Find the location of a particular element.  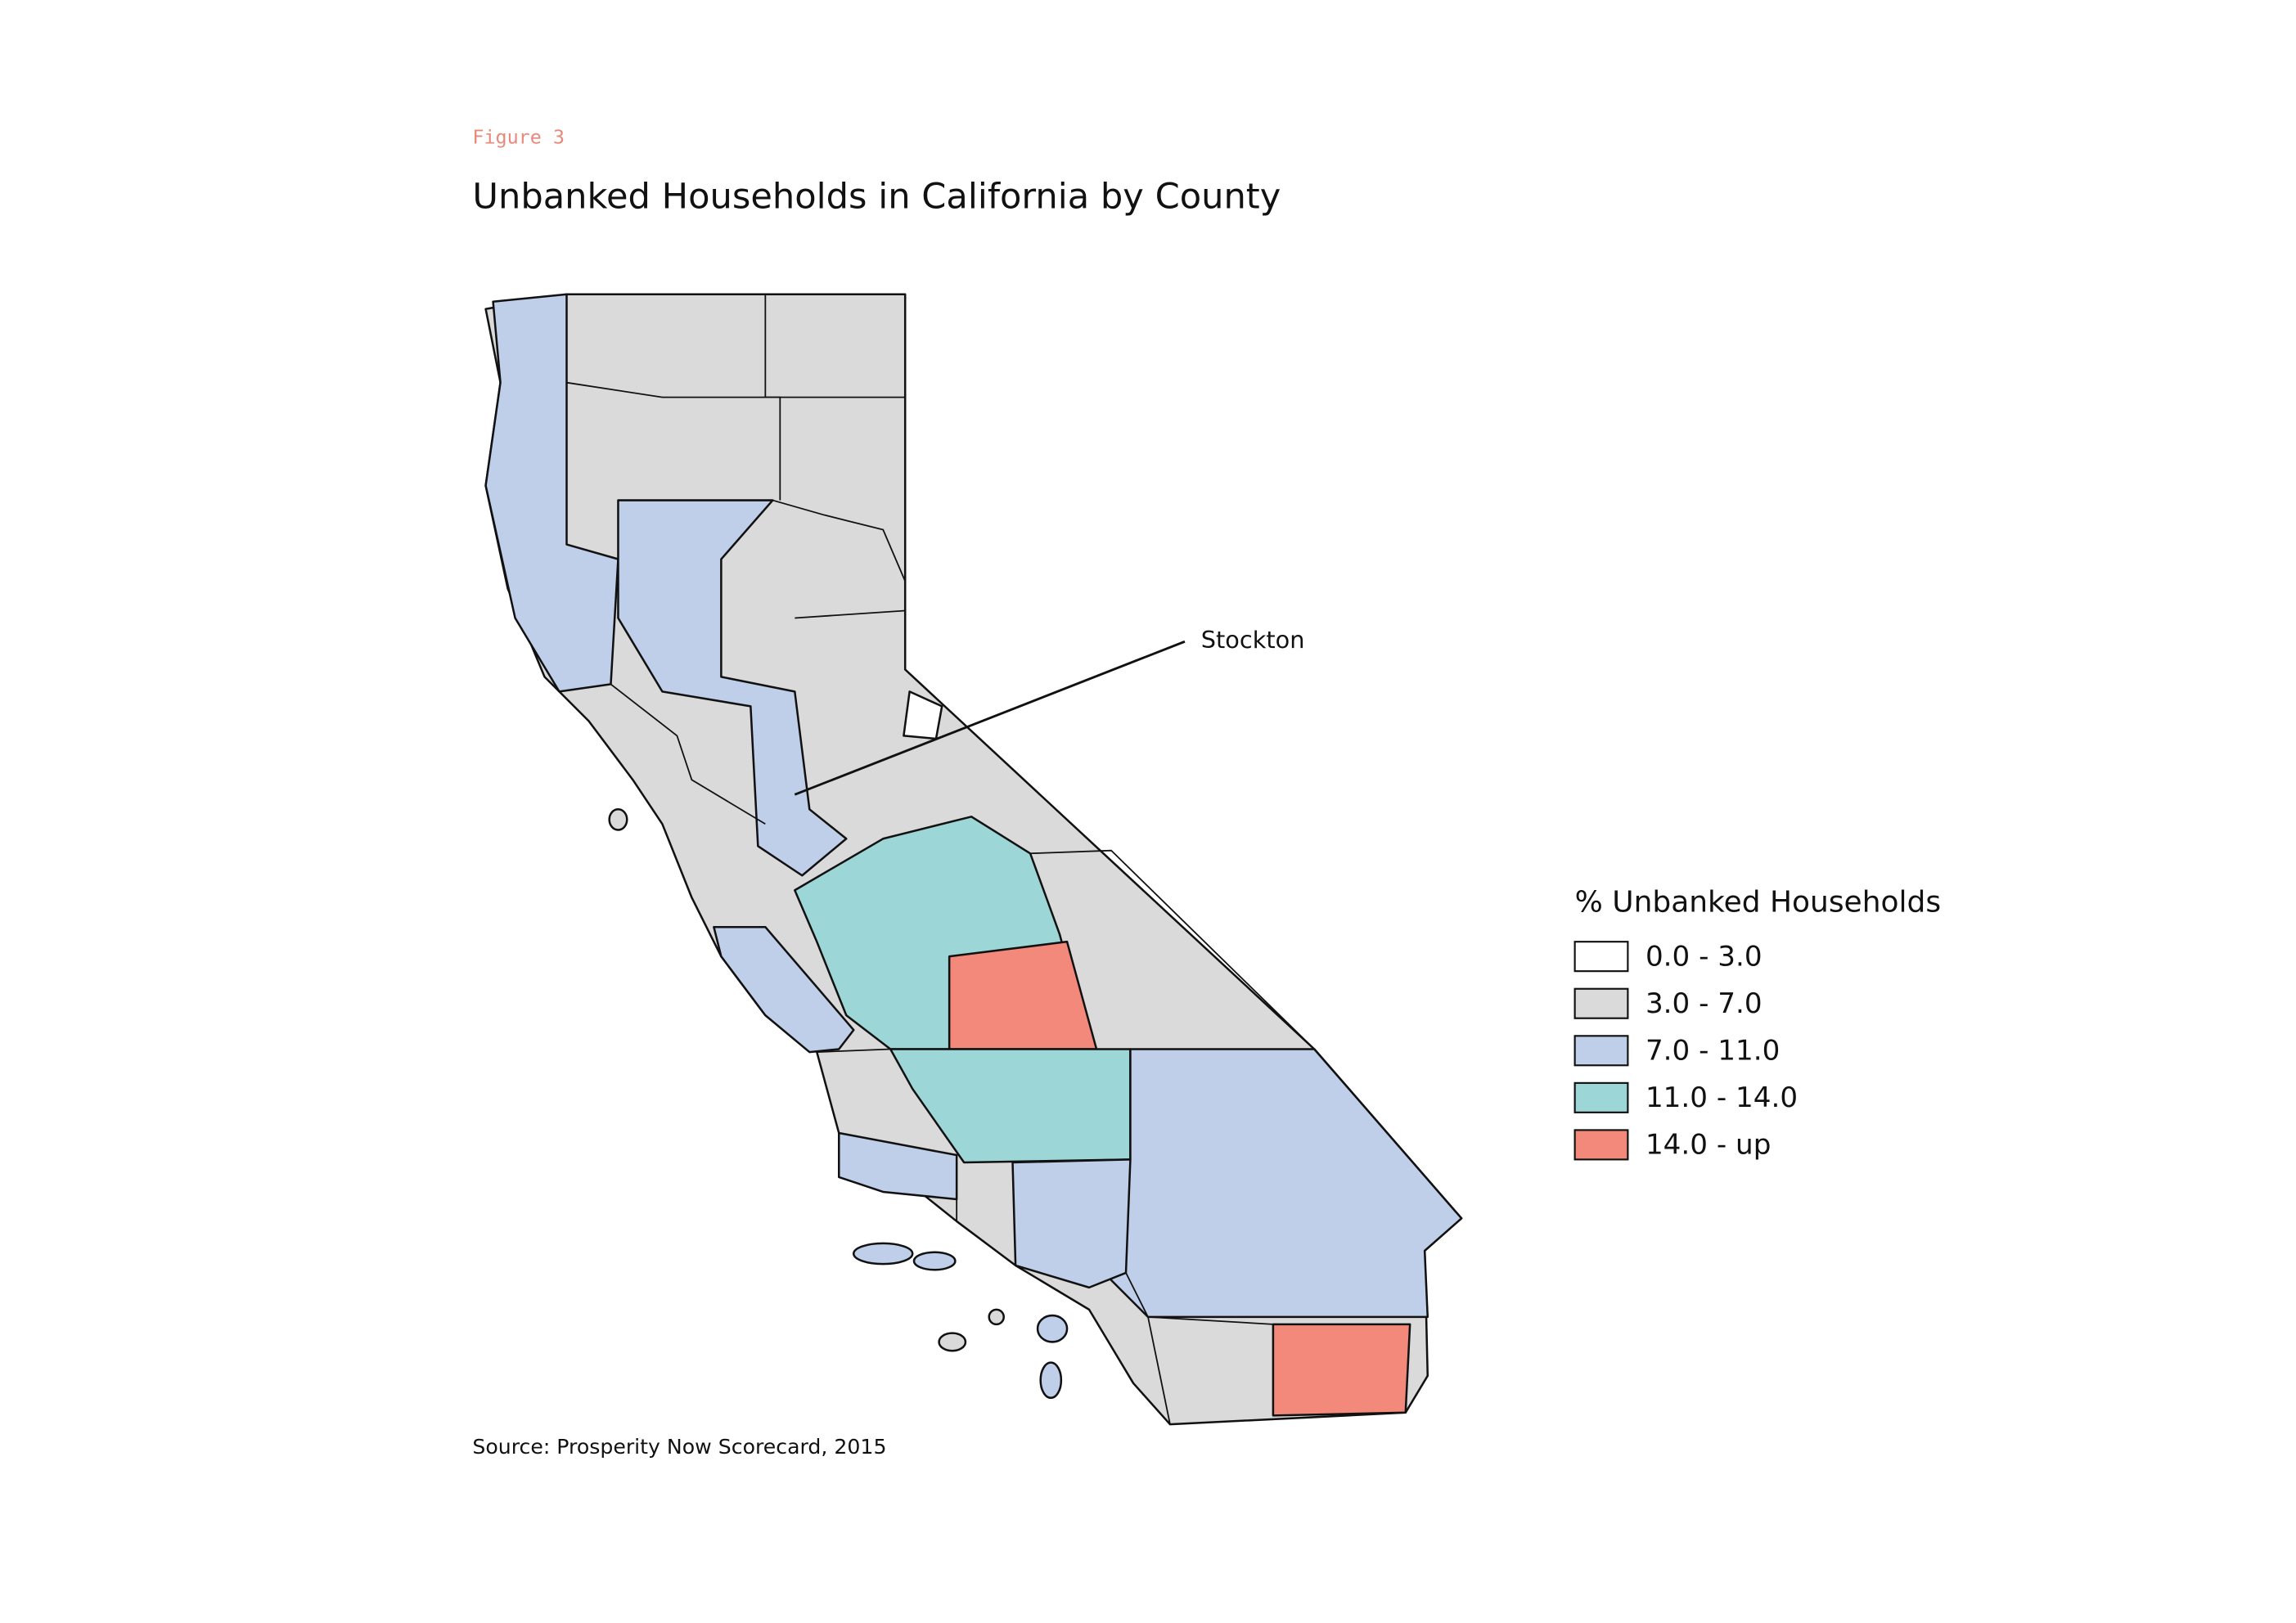

legend-label: 11.0 - 14.0 is located at coordinates (1721, 1097).